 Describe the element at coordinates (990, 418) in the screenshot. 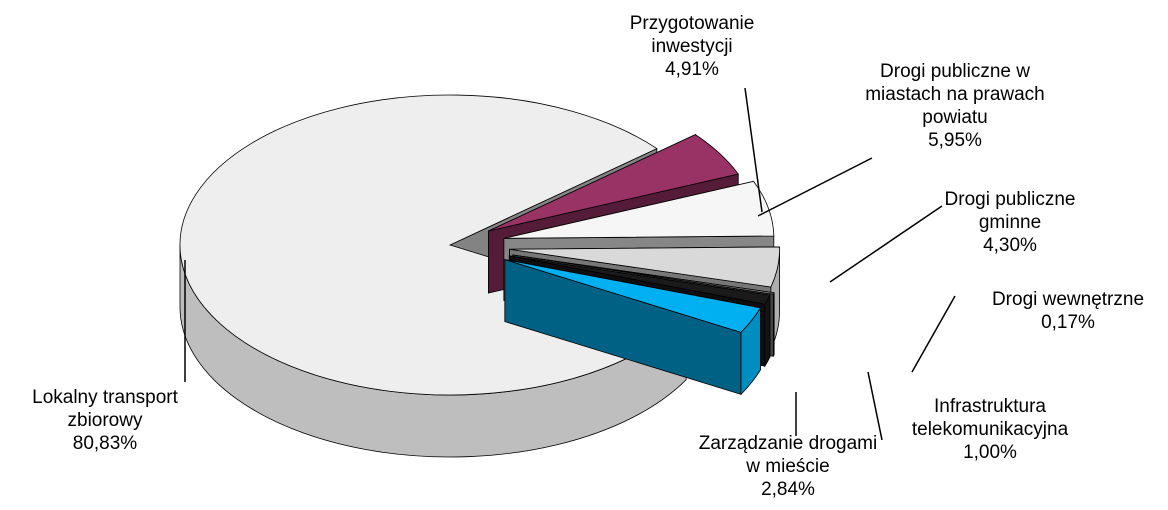

I see `category-name: Infrastruktura telekomunikacyjna` at that location.